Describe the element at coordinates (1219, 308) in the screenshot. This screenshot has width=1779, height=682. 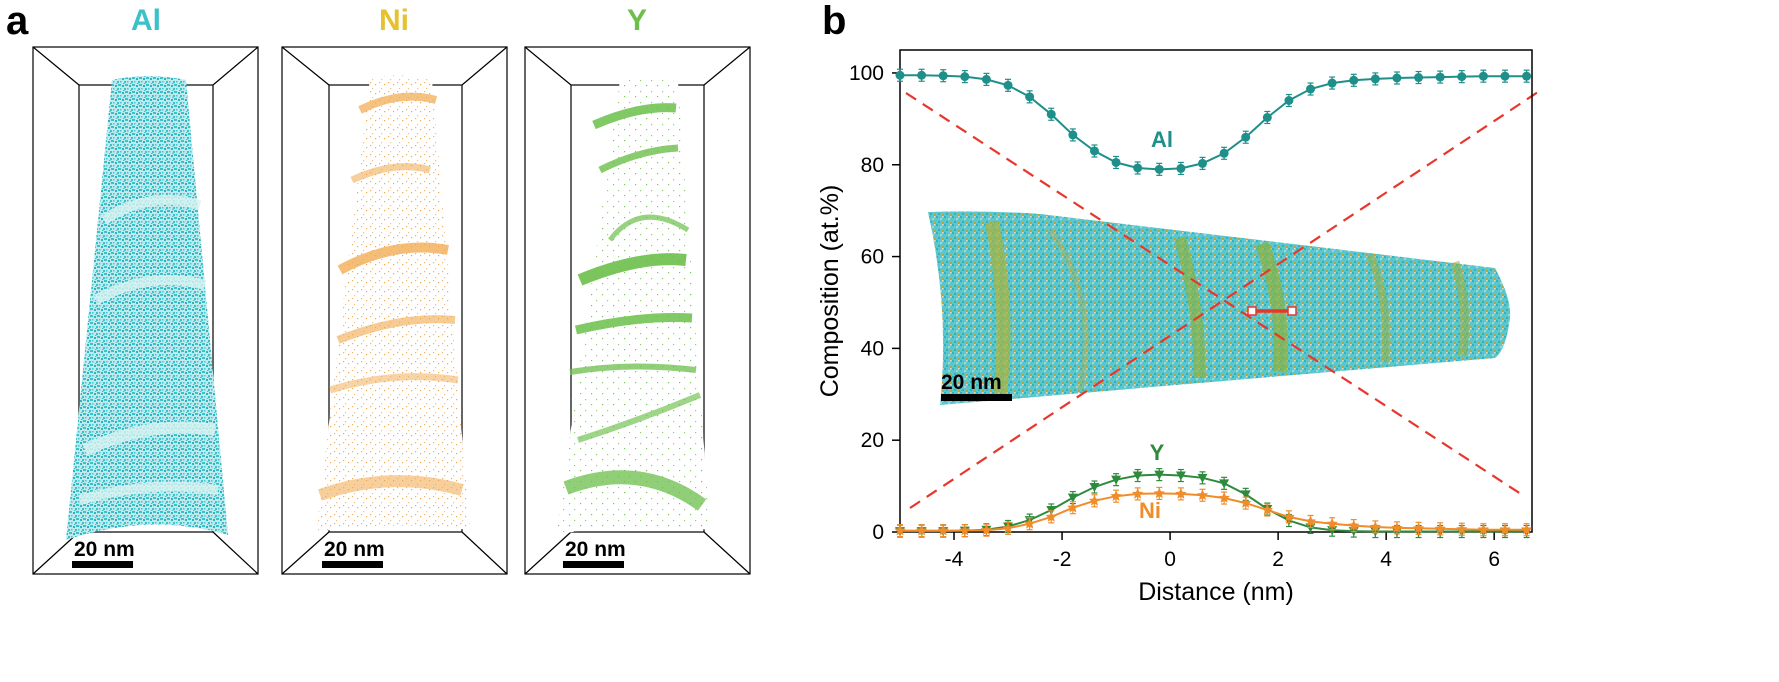
I see `inset-reconstruction: 20 nm` at that location.